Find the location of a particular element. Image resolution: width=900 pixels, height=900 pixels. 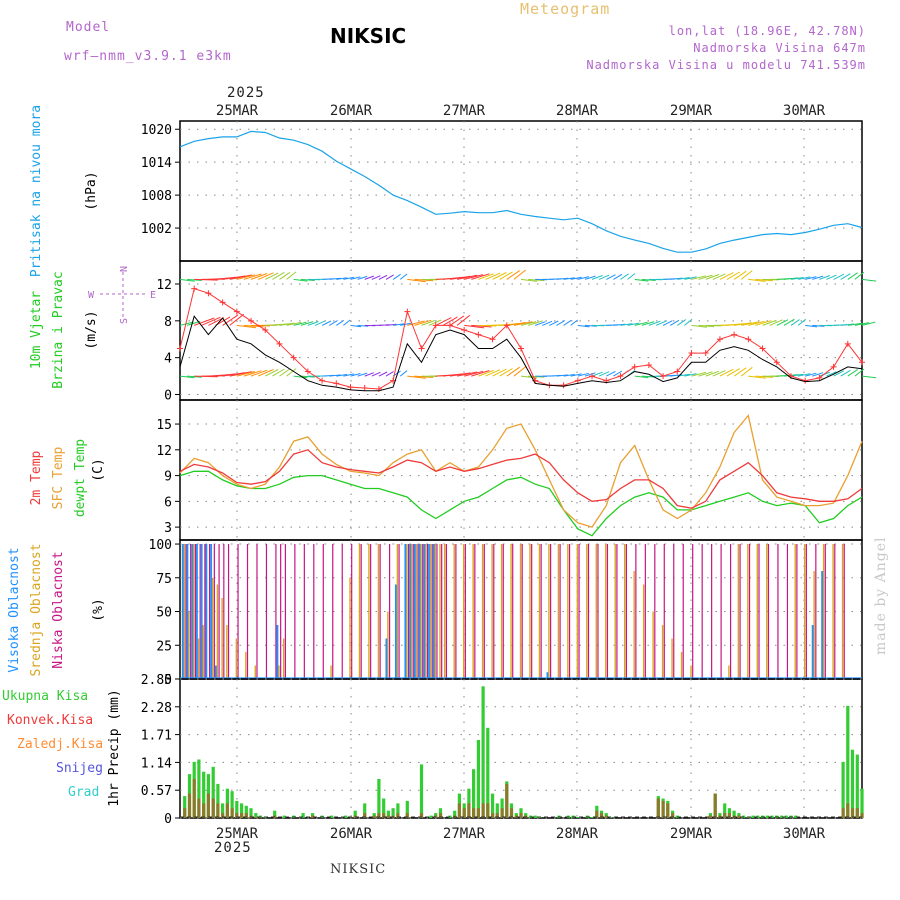

day-label-bottom: 28MAR is located at coordinates (577, 834).